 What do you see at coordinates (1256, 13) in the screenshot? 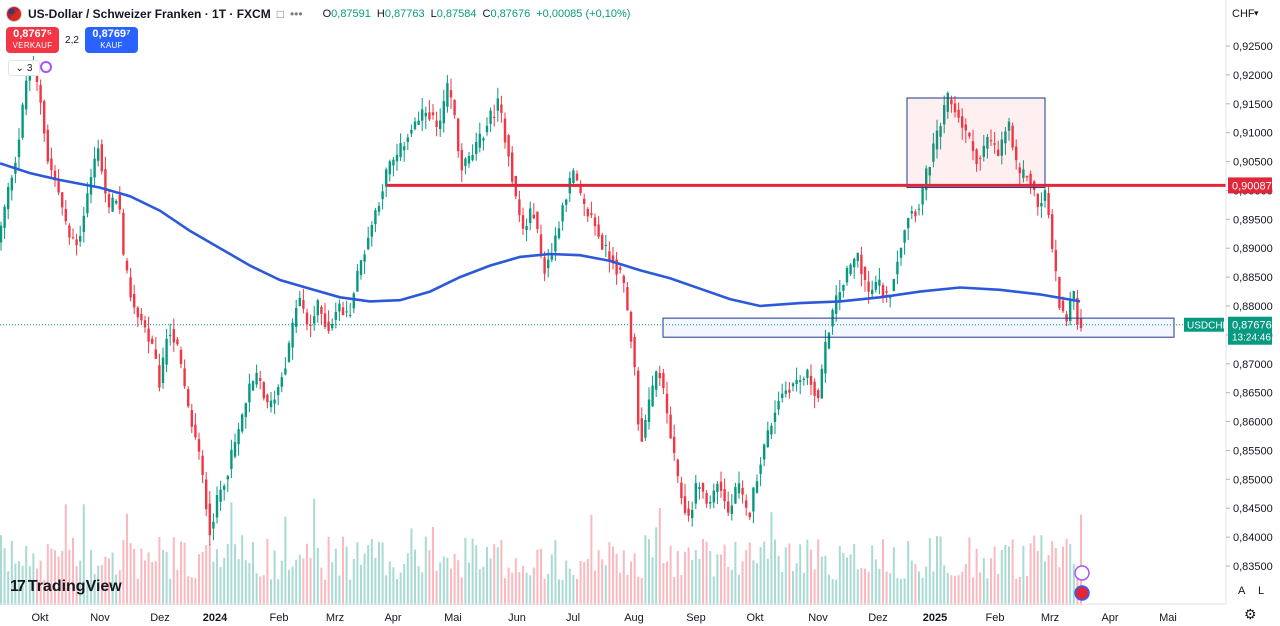
I see `chevron-down-icon: ▾` at bounding box center [1256, 13].